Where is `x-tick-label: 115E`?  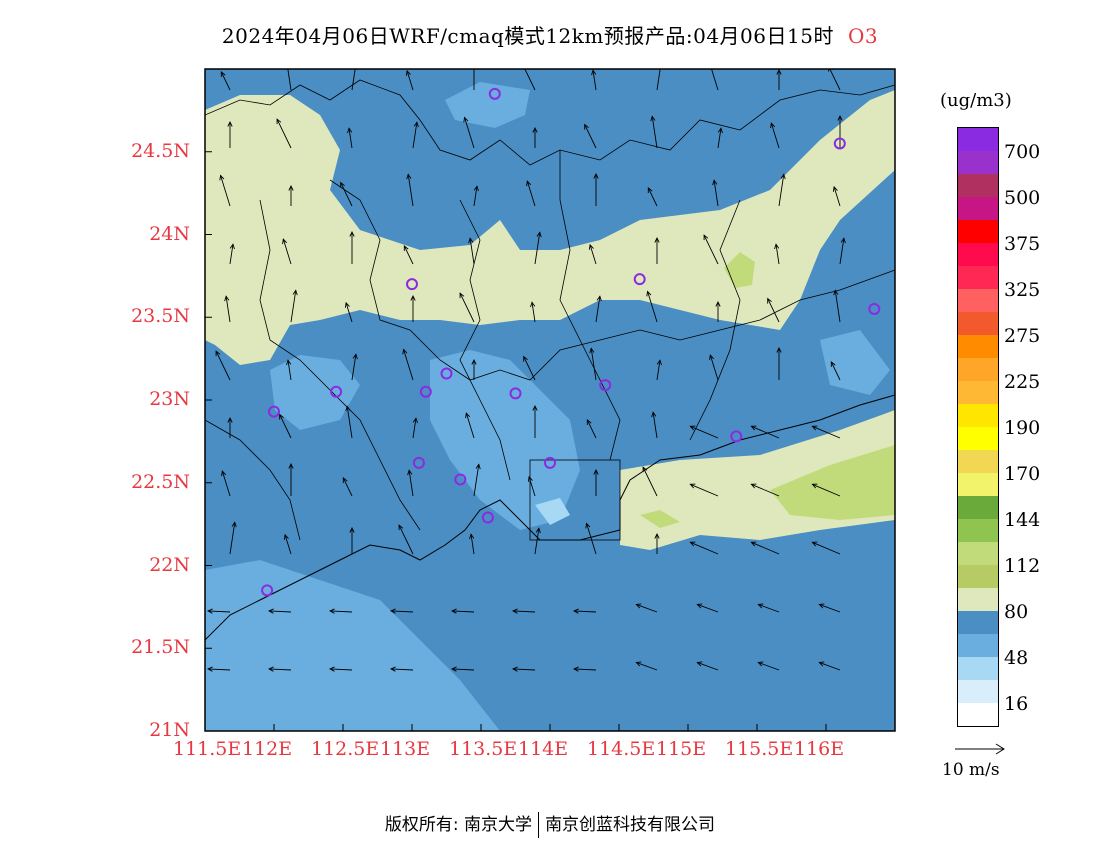 x-tick-label: 115E is located at coordinates (681, 749).